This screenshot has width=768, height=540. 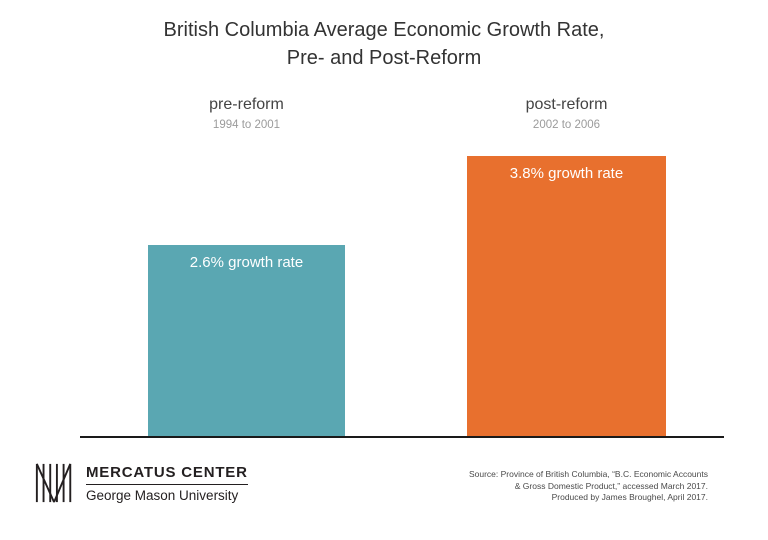 What do you see at coordinates (629, 497) in the screenshot?
I see `source-line3: Produced by James Broughel, April 2017.` at bounding box center [629, 497].